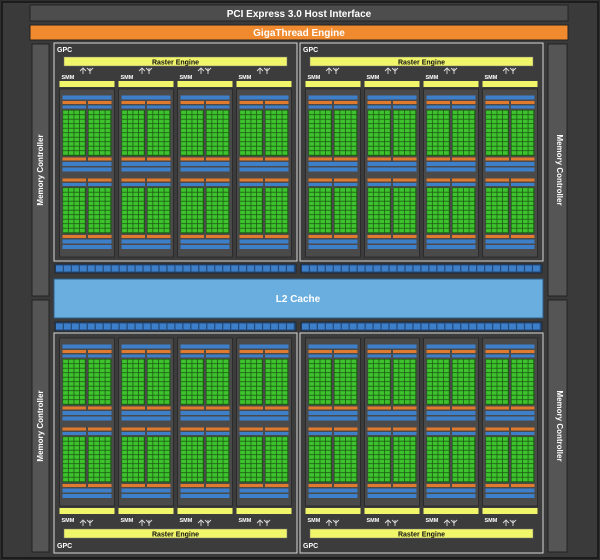  What do you see at coordinates (260, 522) in the screenshot?
I see `arrow-icon` at bounding box center [260, 522].